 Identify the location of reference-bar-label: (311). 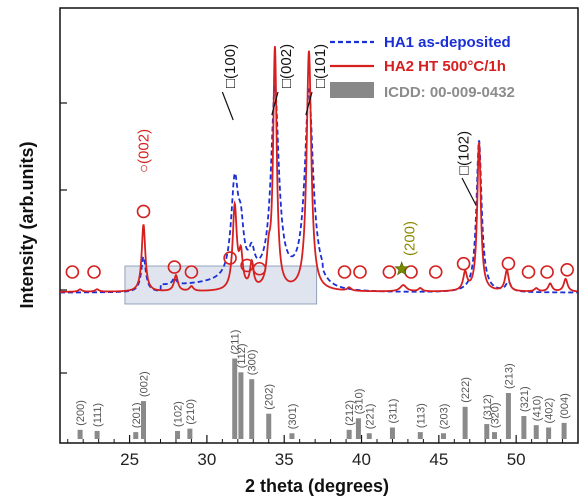
(393, 411).